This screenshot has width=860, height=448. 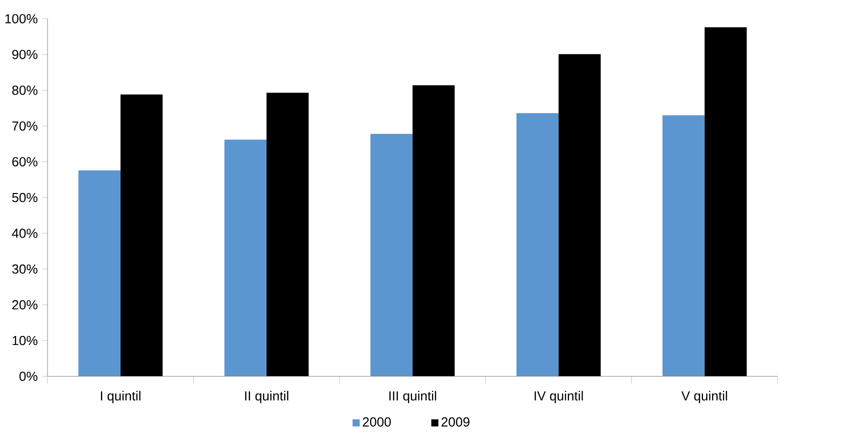 I want to click on y-tick-label: 100%, so click(x=21, y=19).